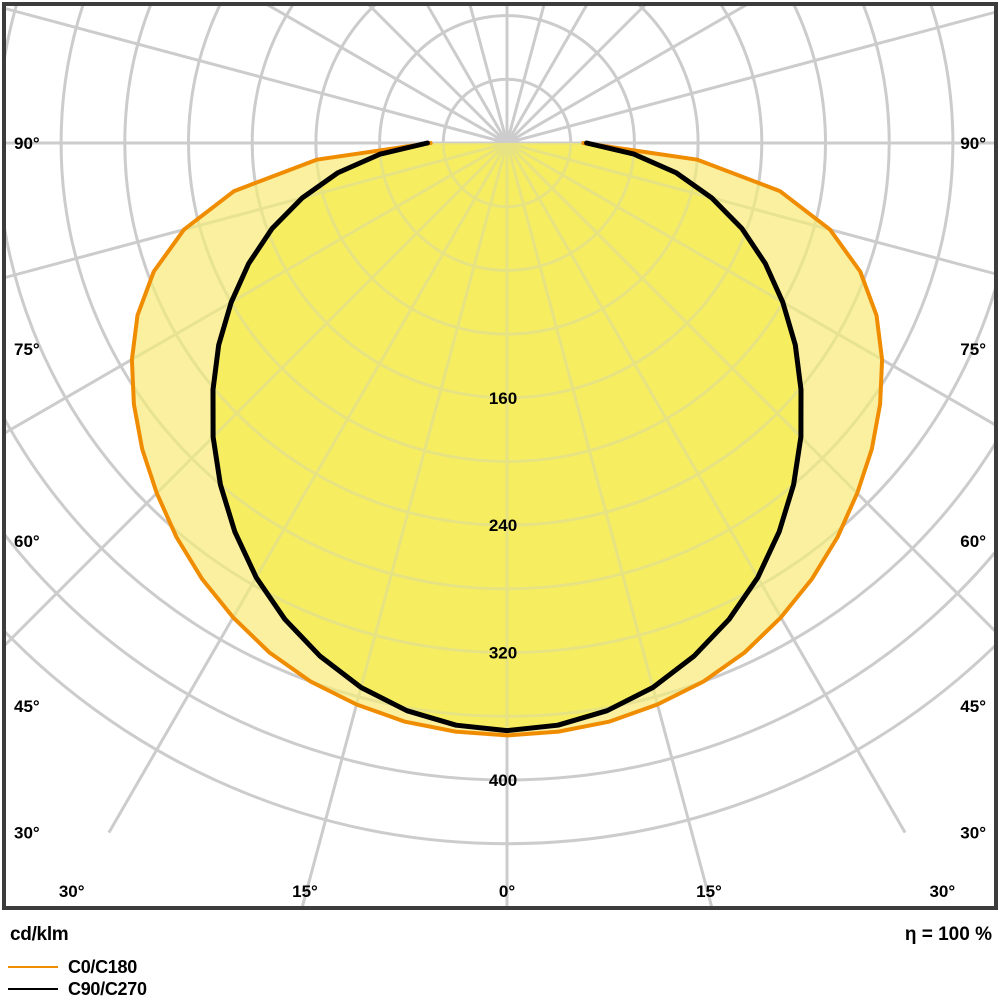 The width and height of the screenshot is (1000, 1000). I want to click on radial-tick-400: 400, so click(503, 780).